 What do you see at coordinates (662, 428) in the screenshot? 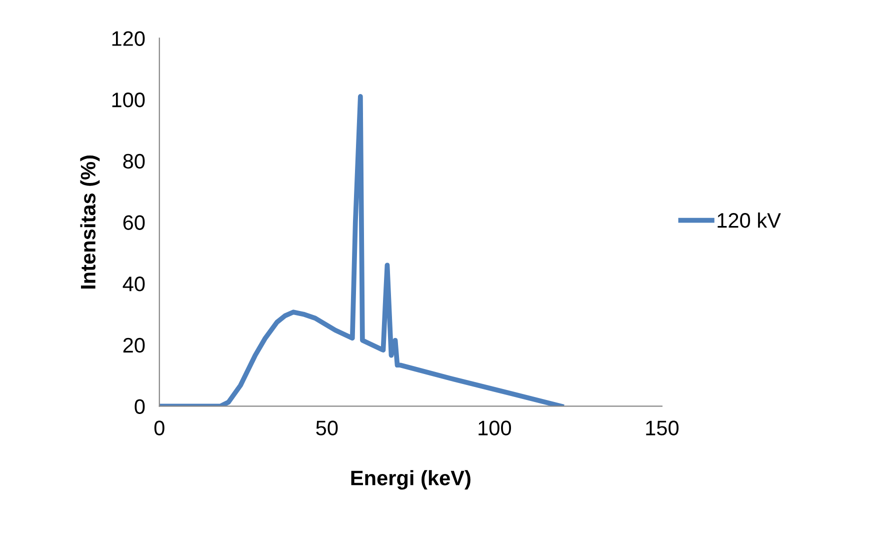
I see `x-tick-label: 150` at bounding box center [662, 428].